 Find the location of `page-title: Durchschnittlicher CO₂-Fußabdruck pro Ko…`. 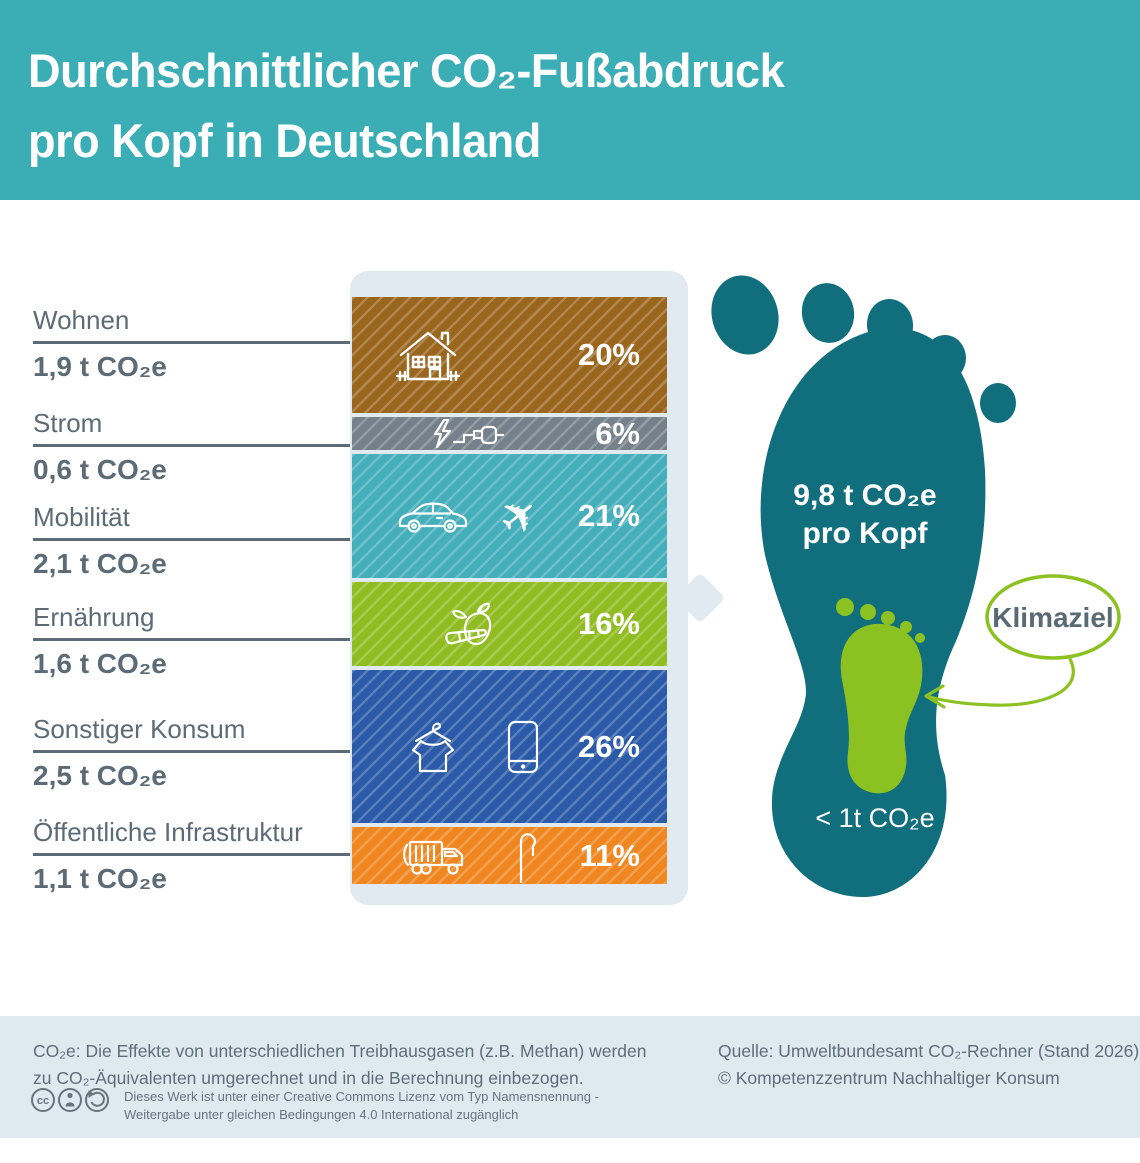

page-title: Durchschnittlicher CO₂-Fußabdruck pro Ko… is located at coordinates (406, 106).